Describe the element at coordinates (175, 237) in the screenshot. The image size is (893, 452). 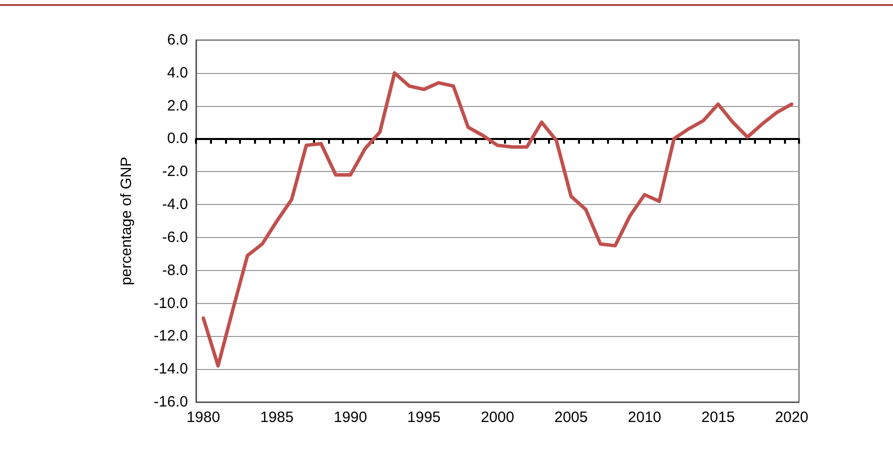
I see `y-tick-label: -6.0` at that location.